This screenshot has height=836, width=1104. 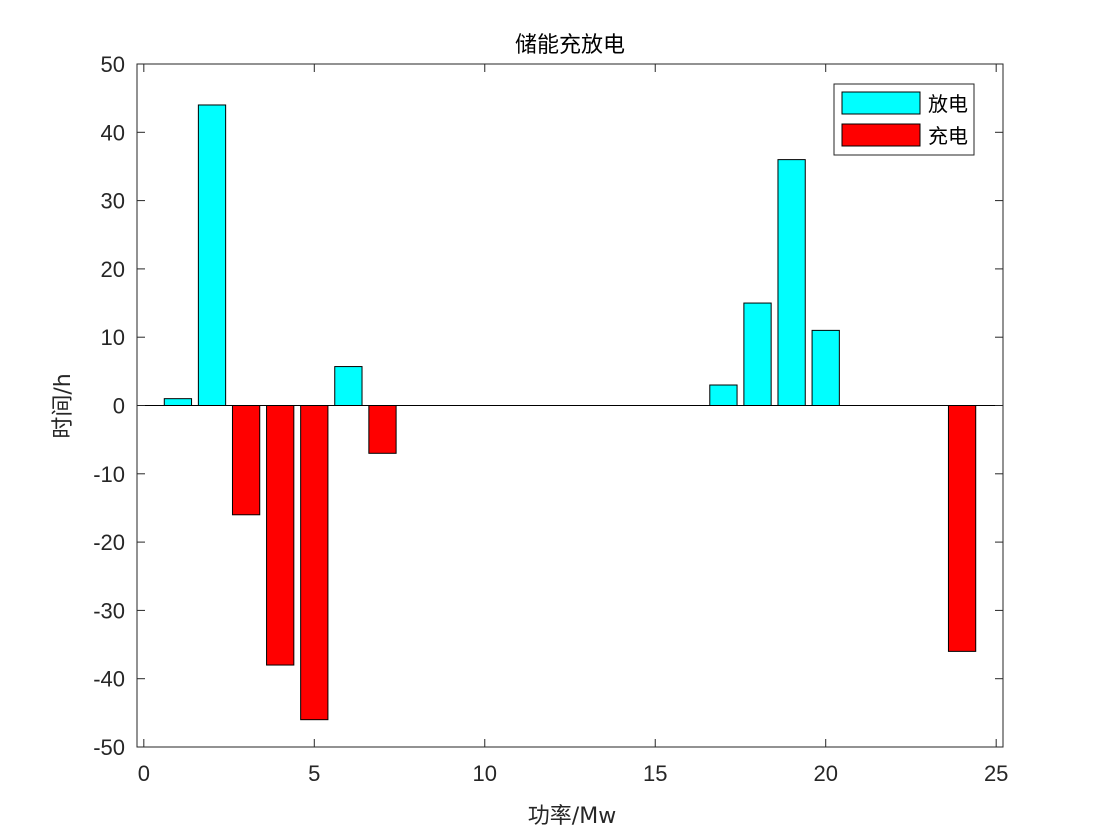 What do you see at coordinates (655, 773) in the screenshot?
I see `x-tick-label: 15` at bounding box center [655, 773].